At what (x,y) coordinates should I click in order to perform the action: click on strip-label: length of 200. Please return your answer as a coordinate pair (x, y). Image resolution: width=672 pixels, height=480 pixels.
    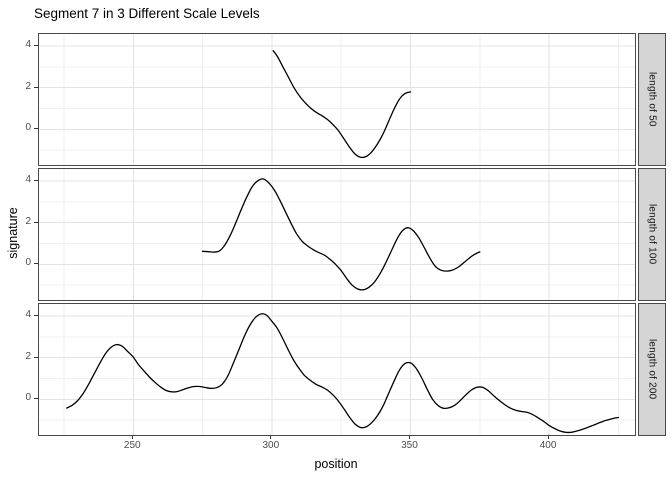
    Looking at the image, I should click on (652, 369).